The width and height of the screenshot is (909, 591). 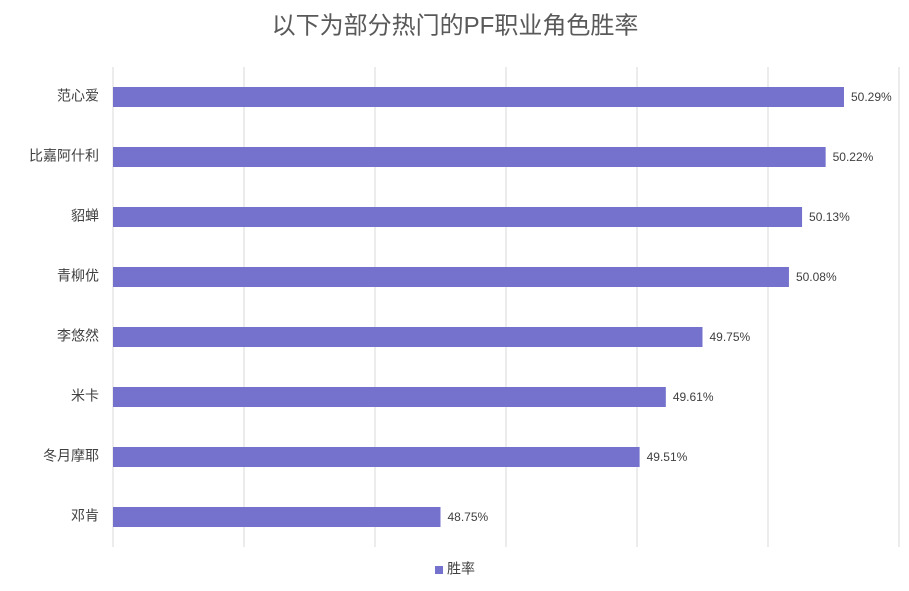 I want to click on value-label: 49.51%, so click(x=667, y=457).